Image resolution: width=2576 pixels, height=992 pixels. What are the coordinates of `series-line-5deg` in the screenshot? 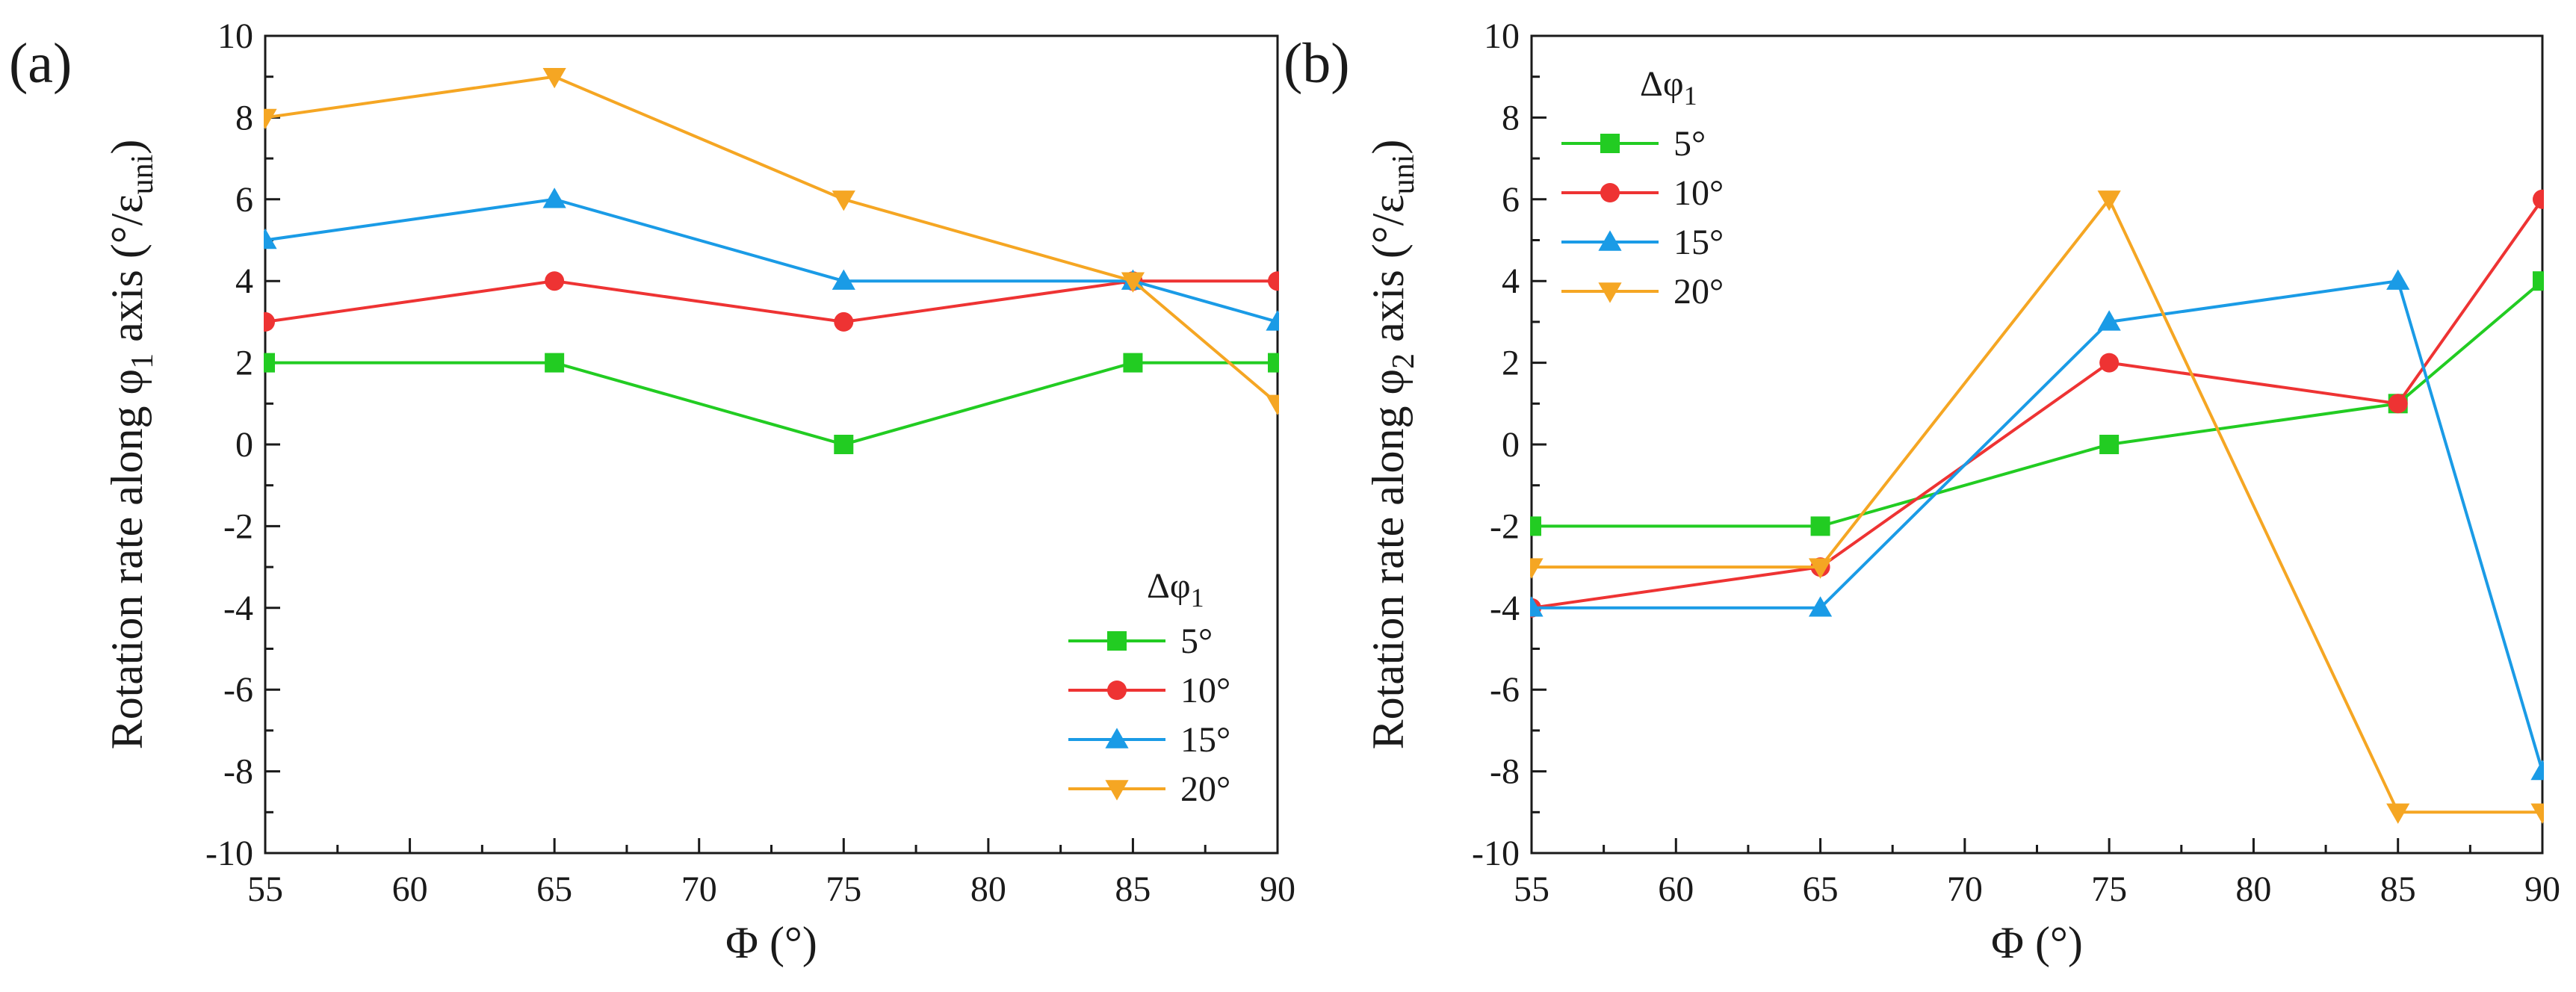 It's located at (771, 404).